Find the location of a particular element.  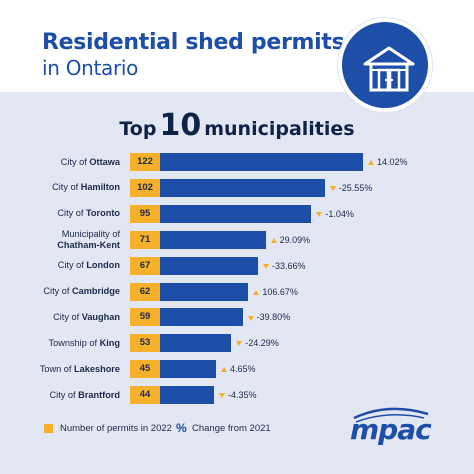

change-label: 4.65% is located at coordinates (238, 369).